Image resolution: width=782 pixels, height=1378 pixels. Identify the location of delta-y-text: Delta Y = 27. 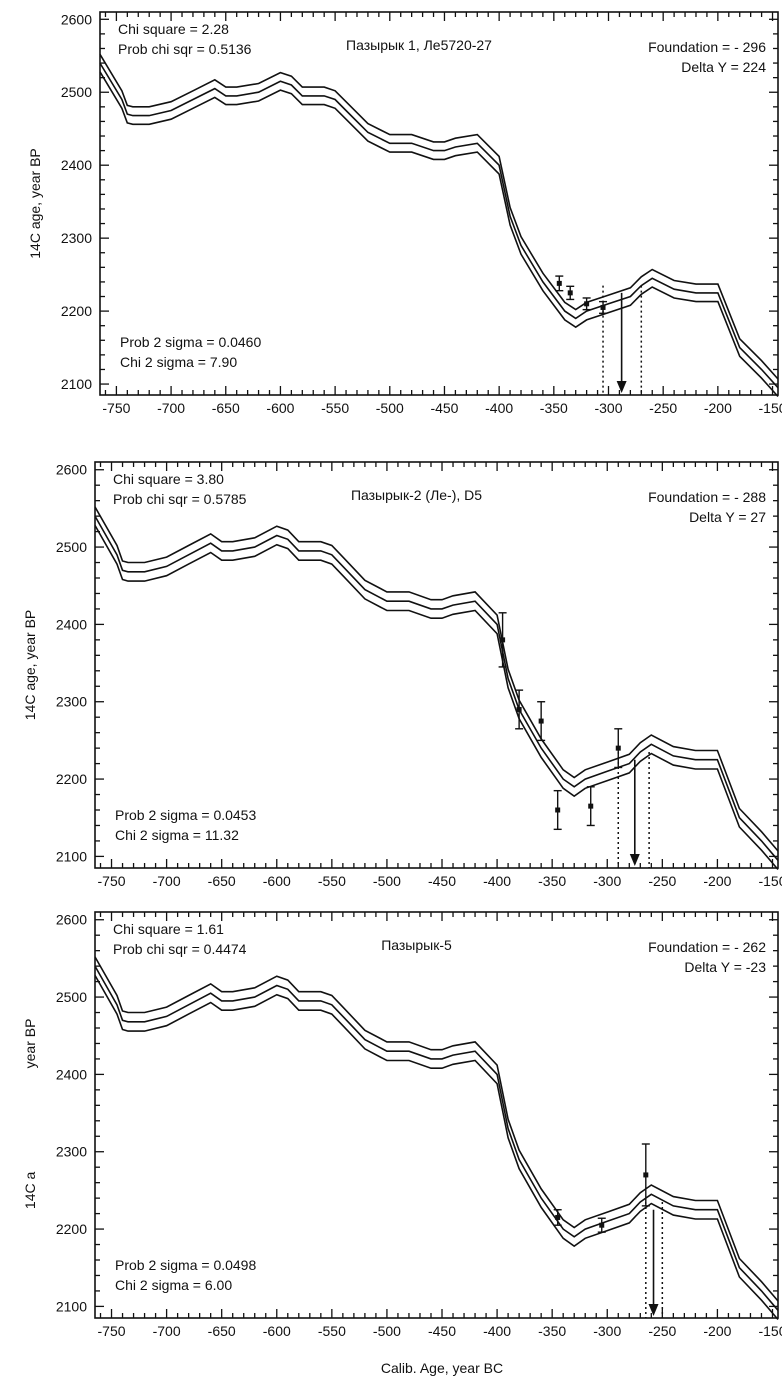
(727, 517).